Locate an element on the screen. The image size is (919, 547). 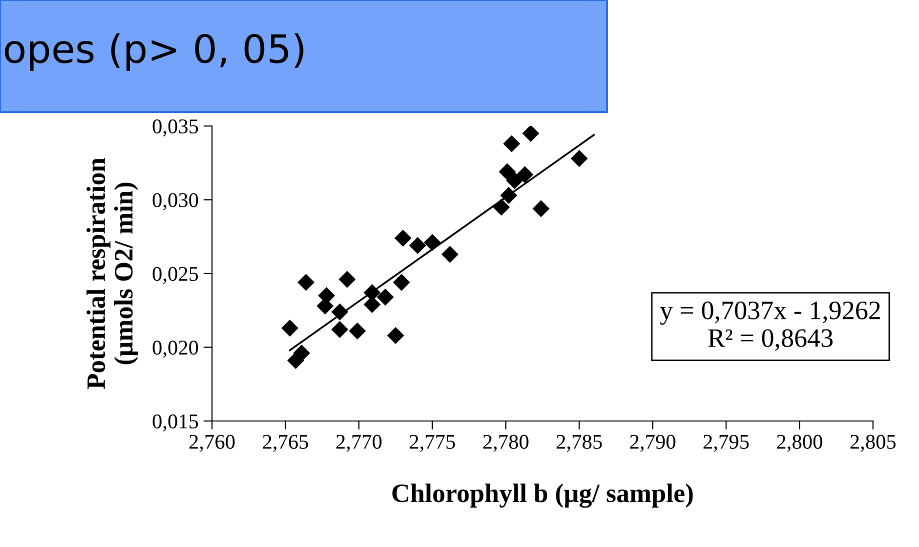
y-tick-label: 0,020 is located at coordinates (175, 349).